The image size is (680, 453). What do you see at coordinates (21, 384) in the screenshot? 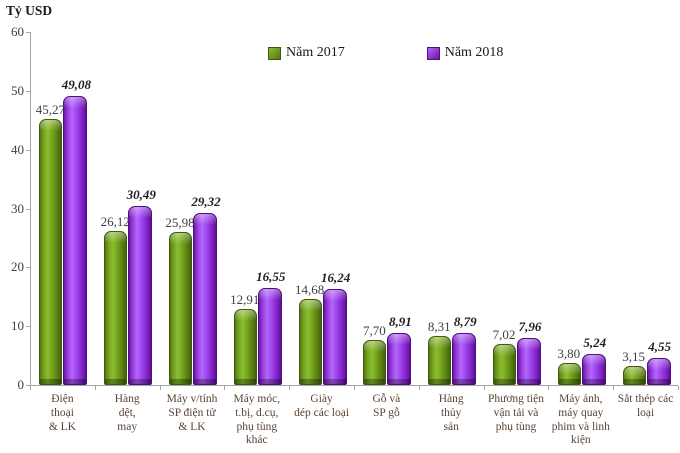
I see `y-tick-label: 0` at bounding box center [21, 384].